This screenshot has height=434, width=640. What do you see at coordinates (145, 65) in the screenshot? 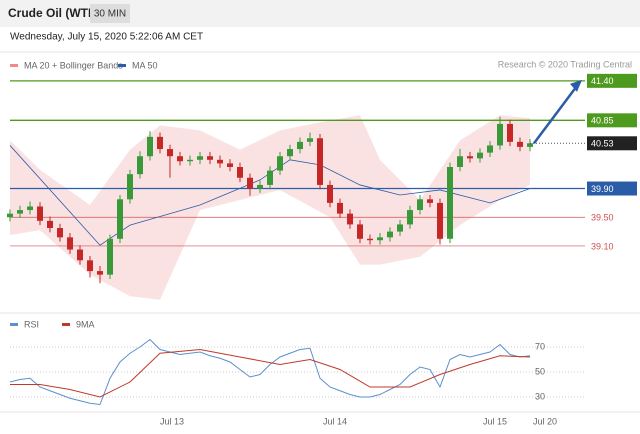
I see `legend-label: MA 50` at bounding box center [145, 65].